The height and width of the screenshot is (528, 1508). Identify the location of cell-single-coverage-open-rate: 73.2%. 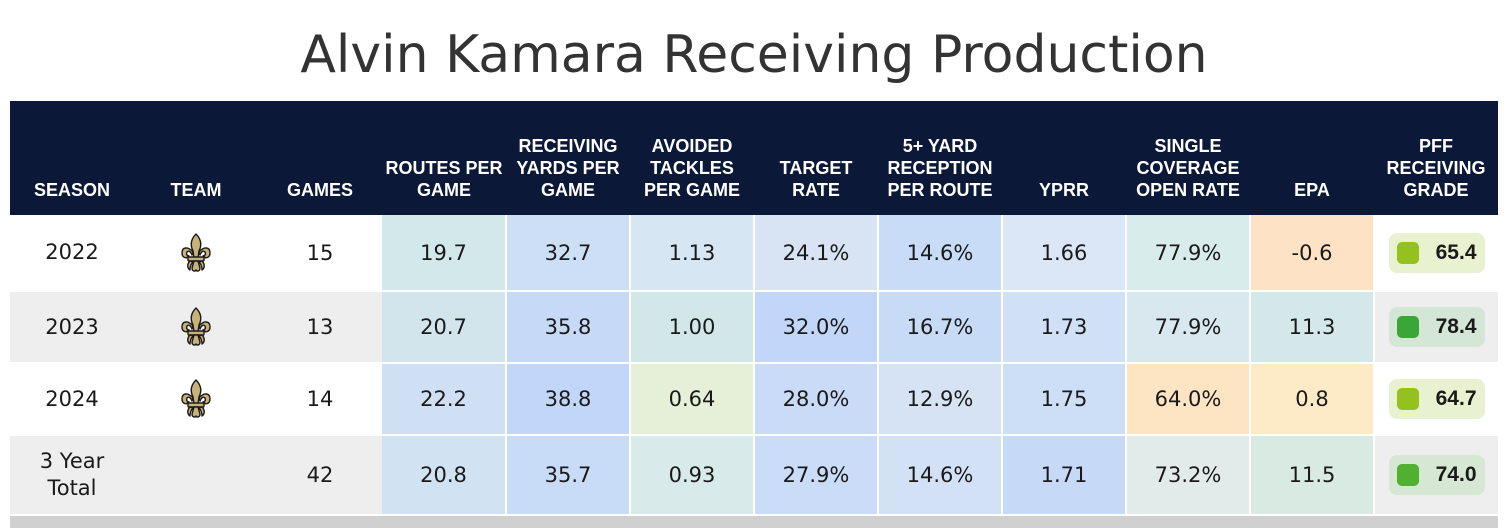
(1188, 475).